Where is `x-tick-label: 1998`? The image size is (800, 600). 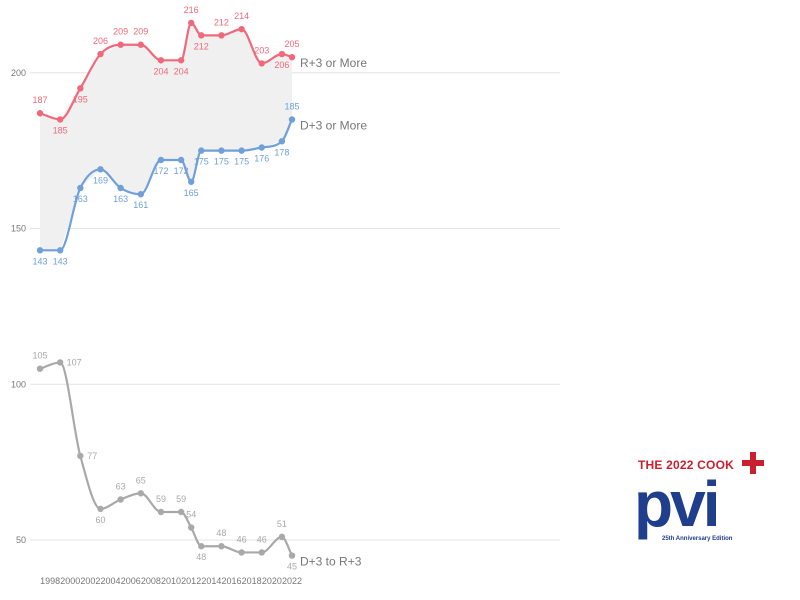
x-tick-label: 1998 is located at coordinates (50, 581).